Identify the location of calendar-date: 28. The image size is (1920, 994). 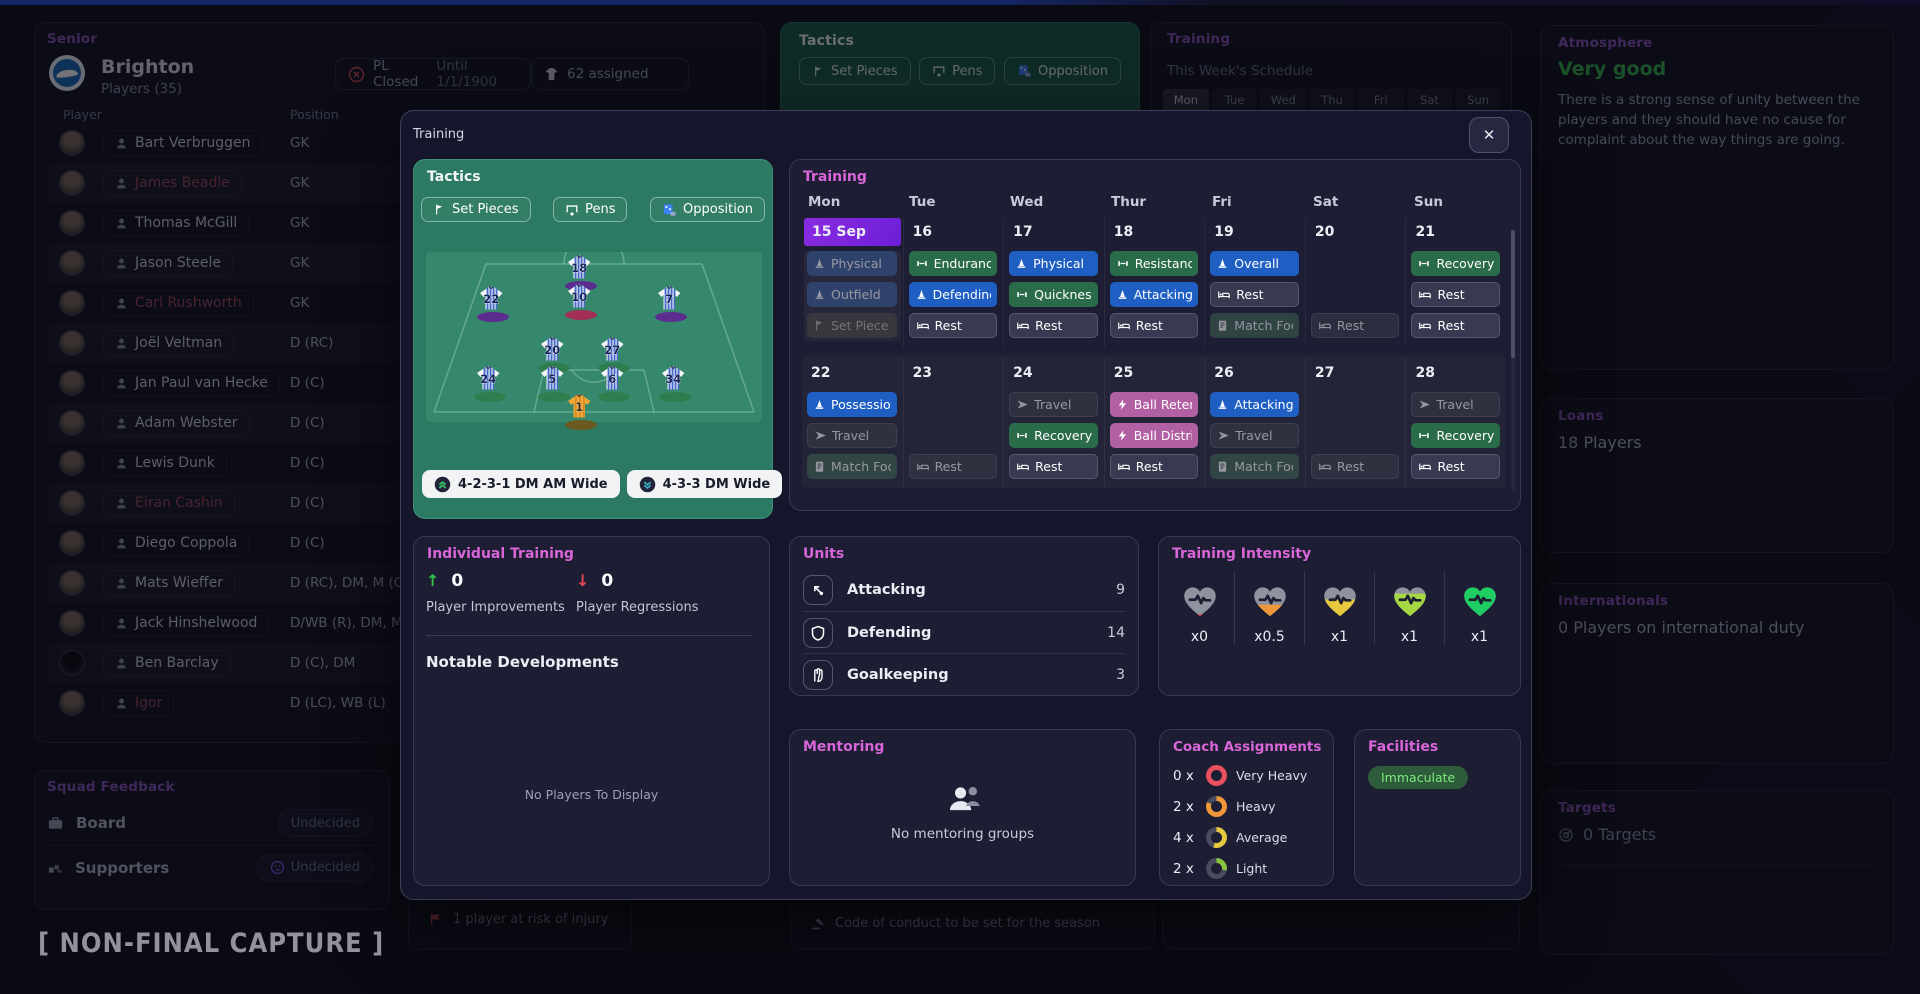
(1425, 373).